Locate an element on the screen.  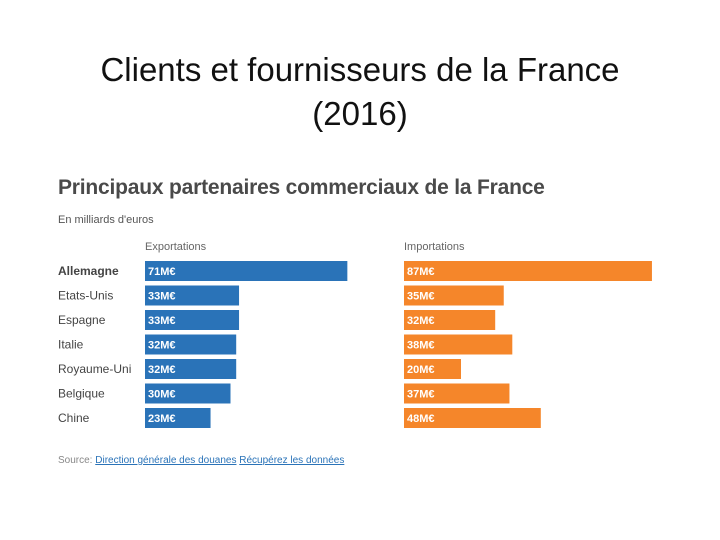
import-bar-espagne is located at coordinates (450, 320).